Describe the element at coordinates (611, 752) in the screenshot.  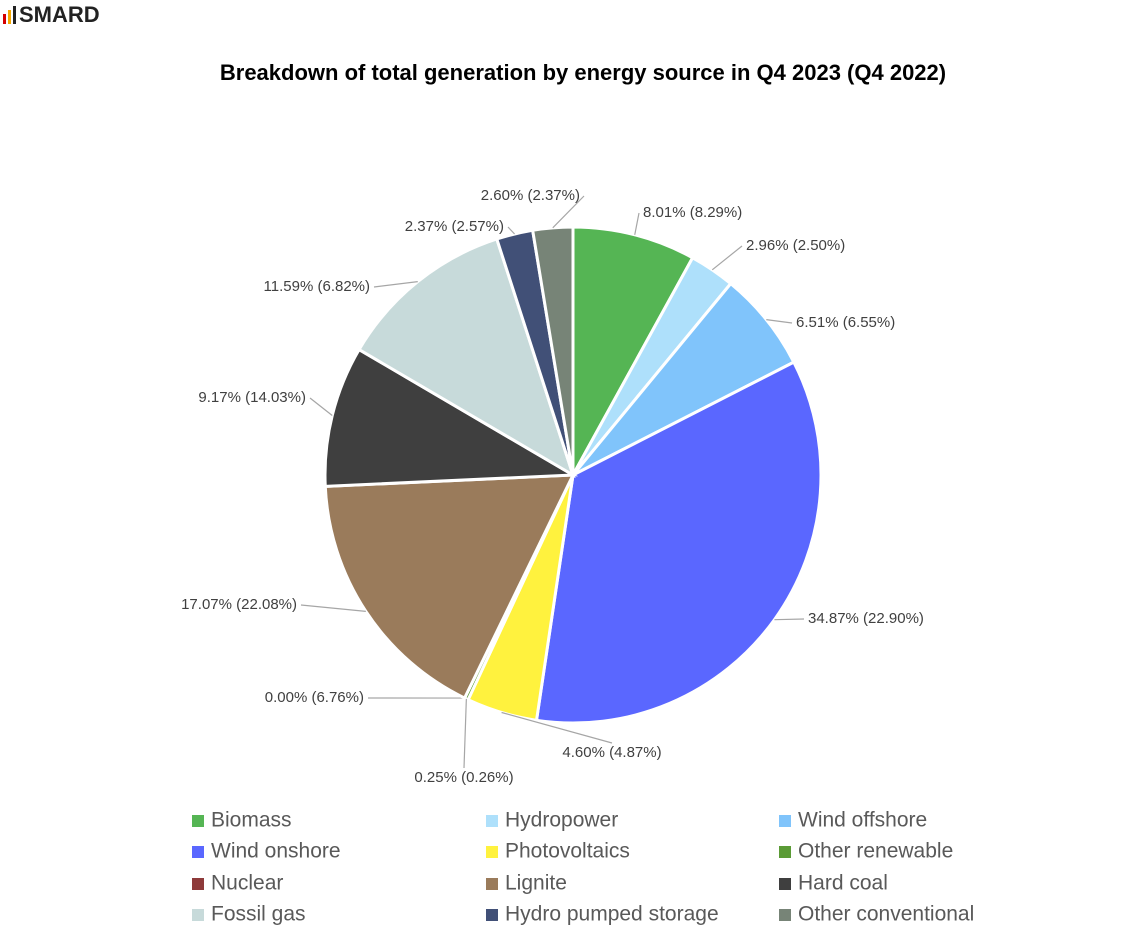
I see `data-label: 4.60% (4.87%)` at that location.